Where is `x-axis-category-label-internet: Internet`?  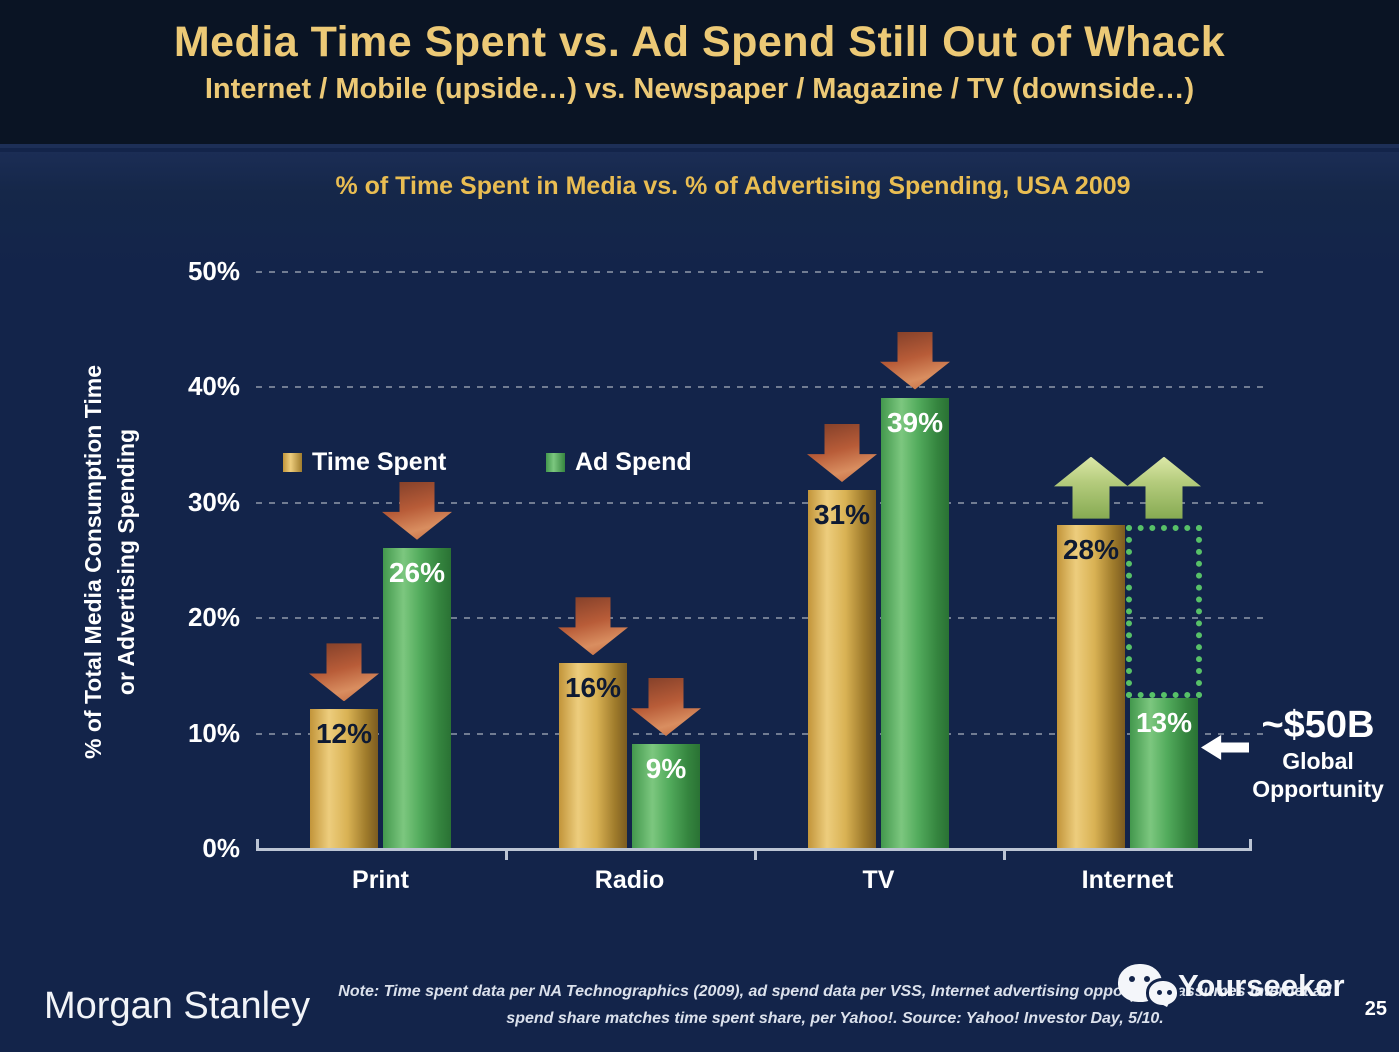
x-axis-category-label-internet: Internet is located at coordinates (1127, 880).